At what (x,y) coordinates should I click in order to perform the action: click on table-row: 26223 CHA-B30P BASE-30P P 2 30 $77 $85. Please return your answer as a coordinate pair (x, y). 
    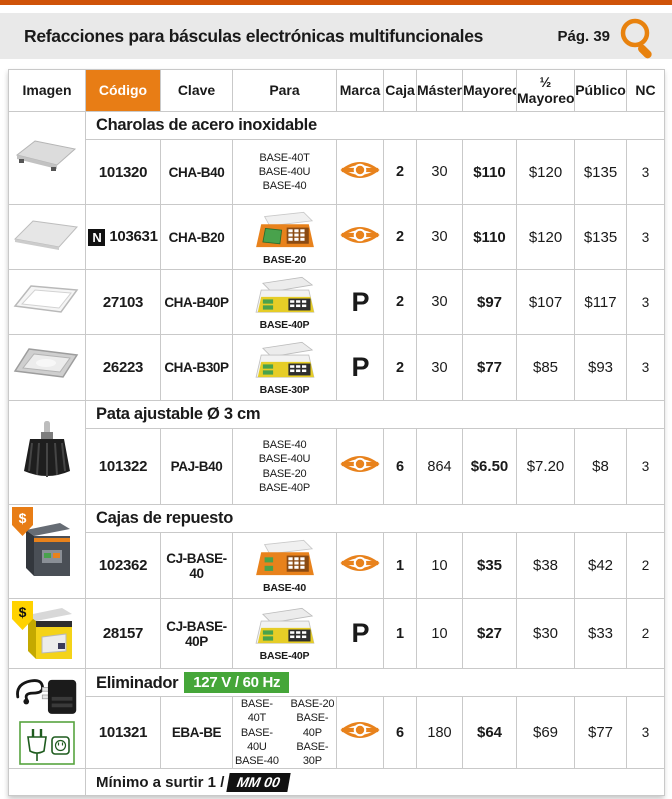
    Looking at the image, I should click on (336, 367).